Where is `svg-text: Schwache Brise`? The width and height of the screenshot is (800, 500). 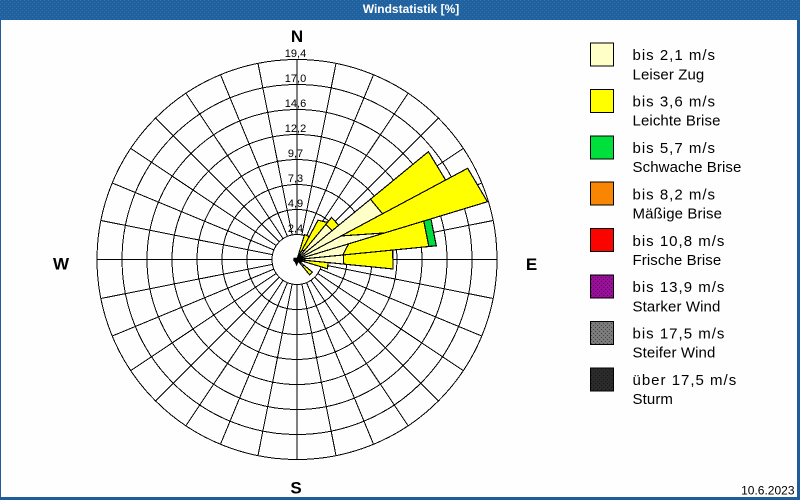
svg-text: Schwache Brise is located at coordinates (687, 167).